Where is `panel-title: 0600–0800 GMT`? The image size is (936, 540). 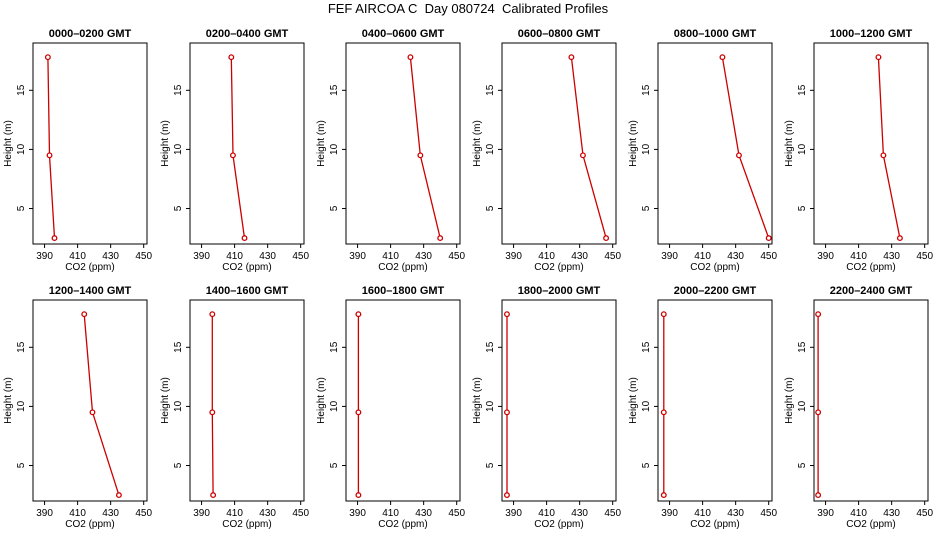
panel-title: 0600–0800 GMT is located at coordinates (559, 34).